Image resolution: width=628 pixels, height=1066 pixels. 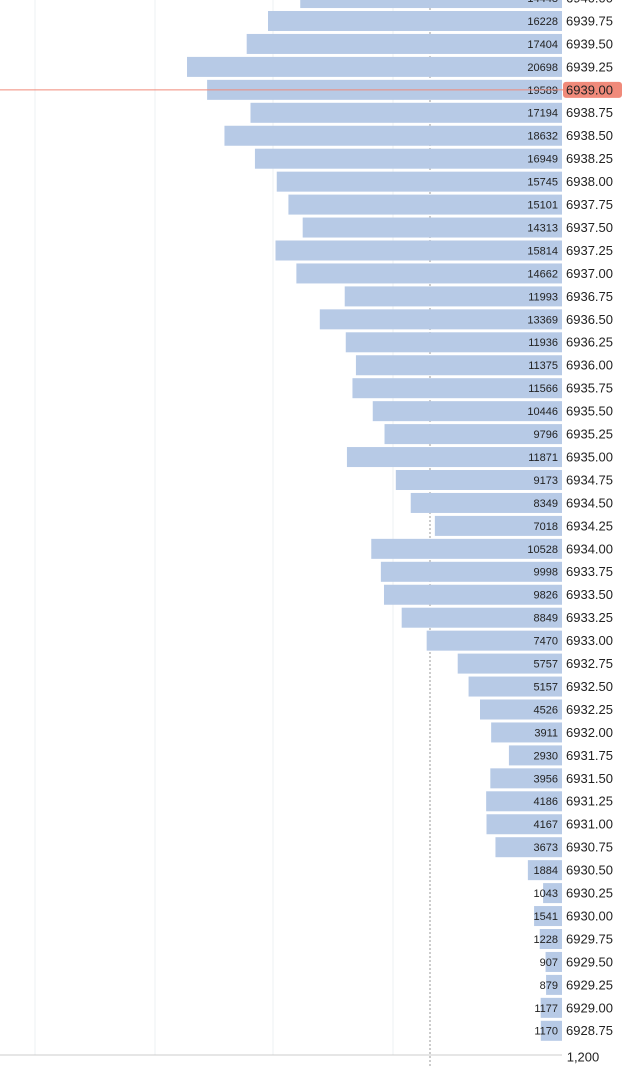 What do you see at coordinates (542, 412) in the screenshot?
I see `volume-label: 10446` at bounding box center [542, 412].